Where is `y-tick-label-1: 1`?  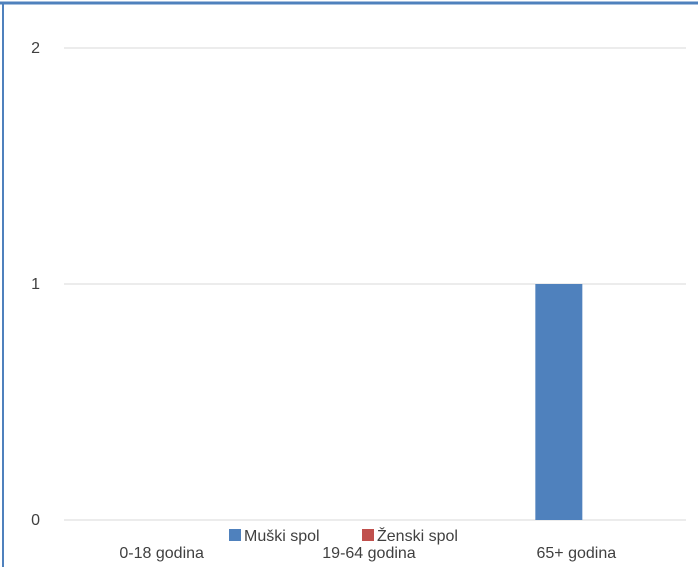
y-tick-label-1: 1 is located at coordinates (35, 284).